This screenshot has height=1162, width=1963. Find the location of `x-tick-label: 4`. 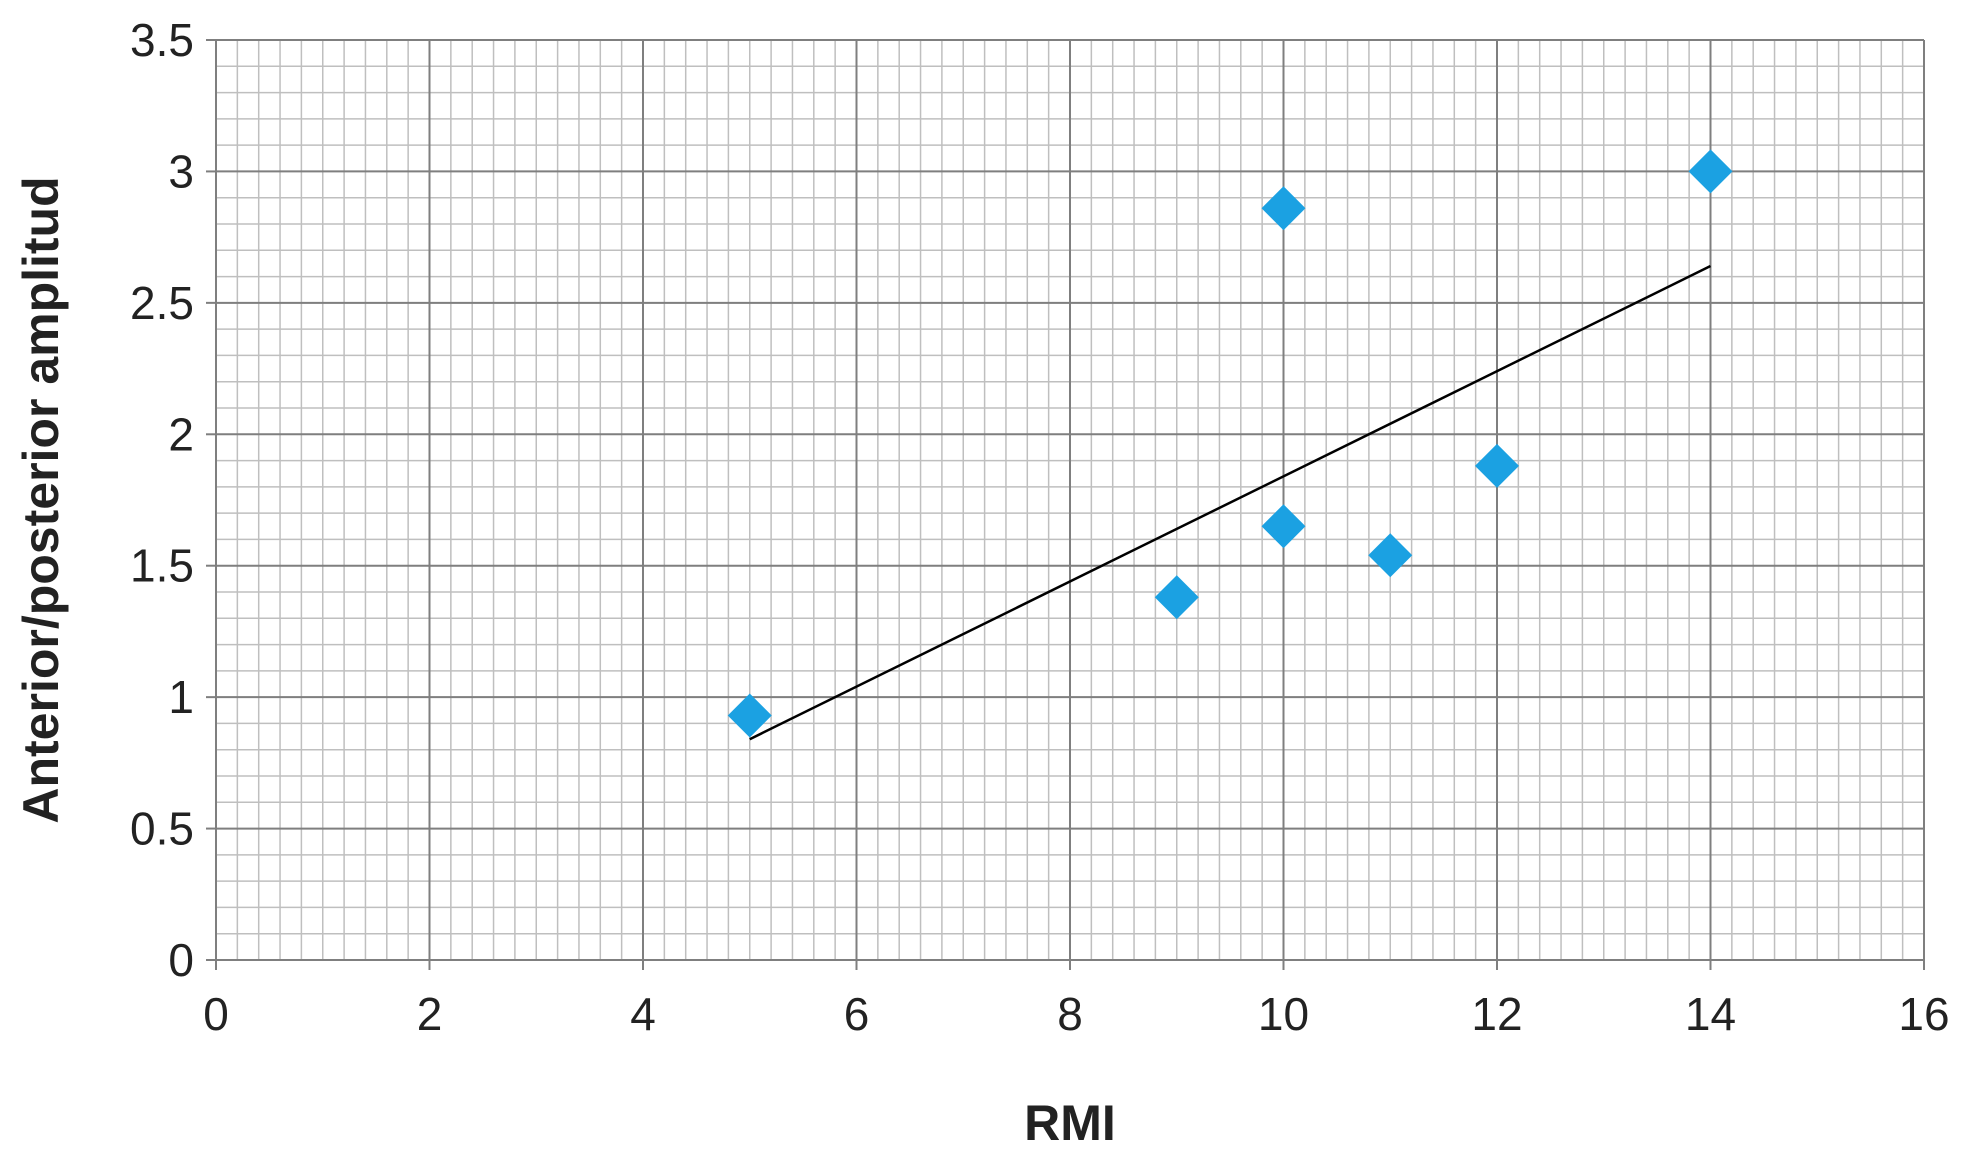

x-tick-label: 4 is located at coordinates (643, 1014).